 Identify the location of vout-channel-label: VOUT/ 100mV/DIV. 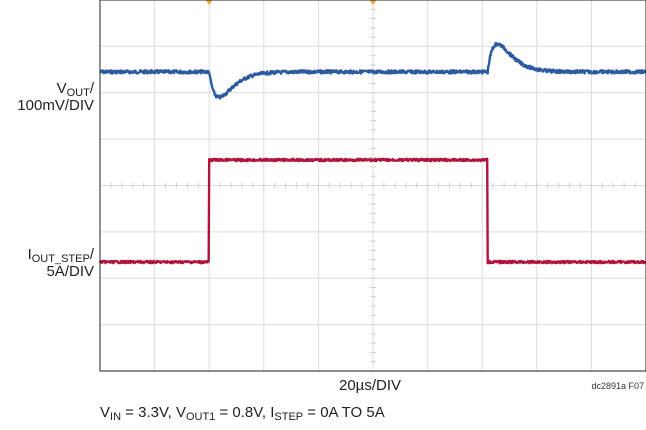
(55, 97).